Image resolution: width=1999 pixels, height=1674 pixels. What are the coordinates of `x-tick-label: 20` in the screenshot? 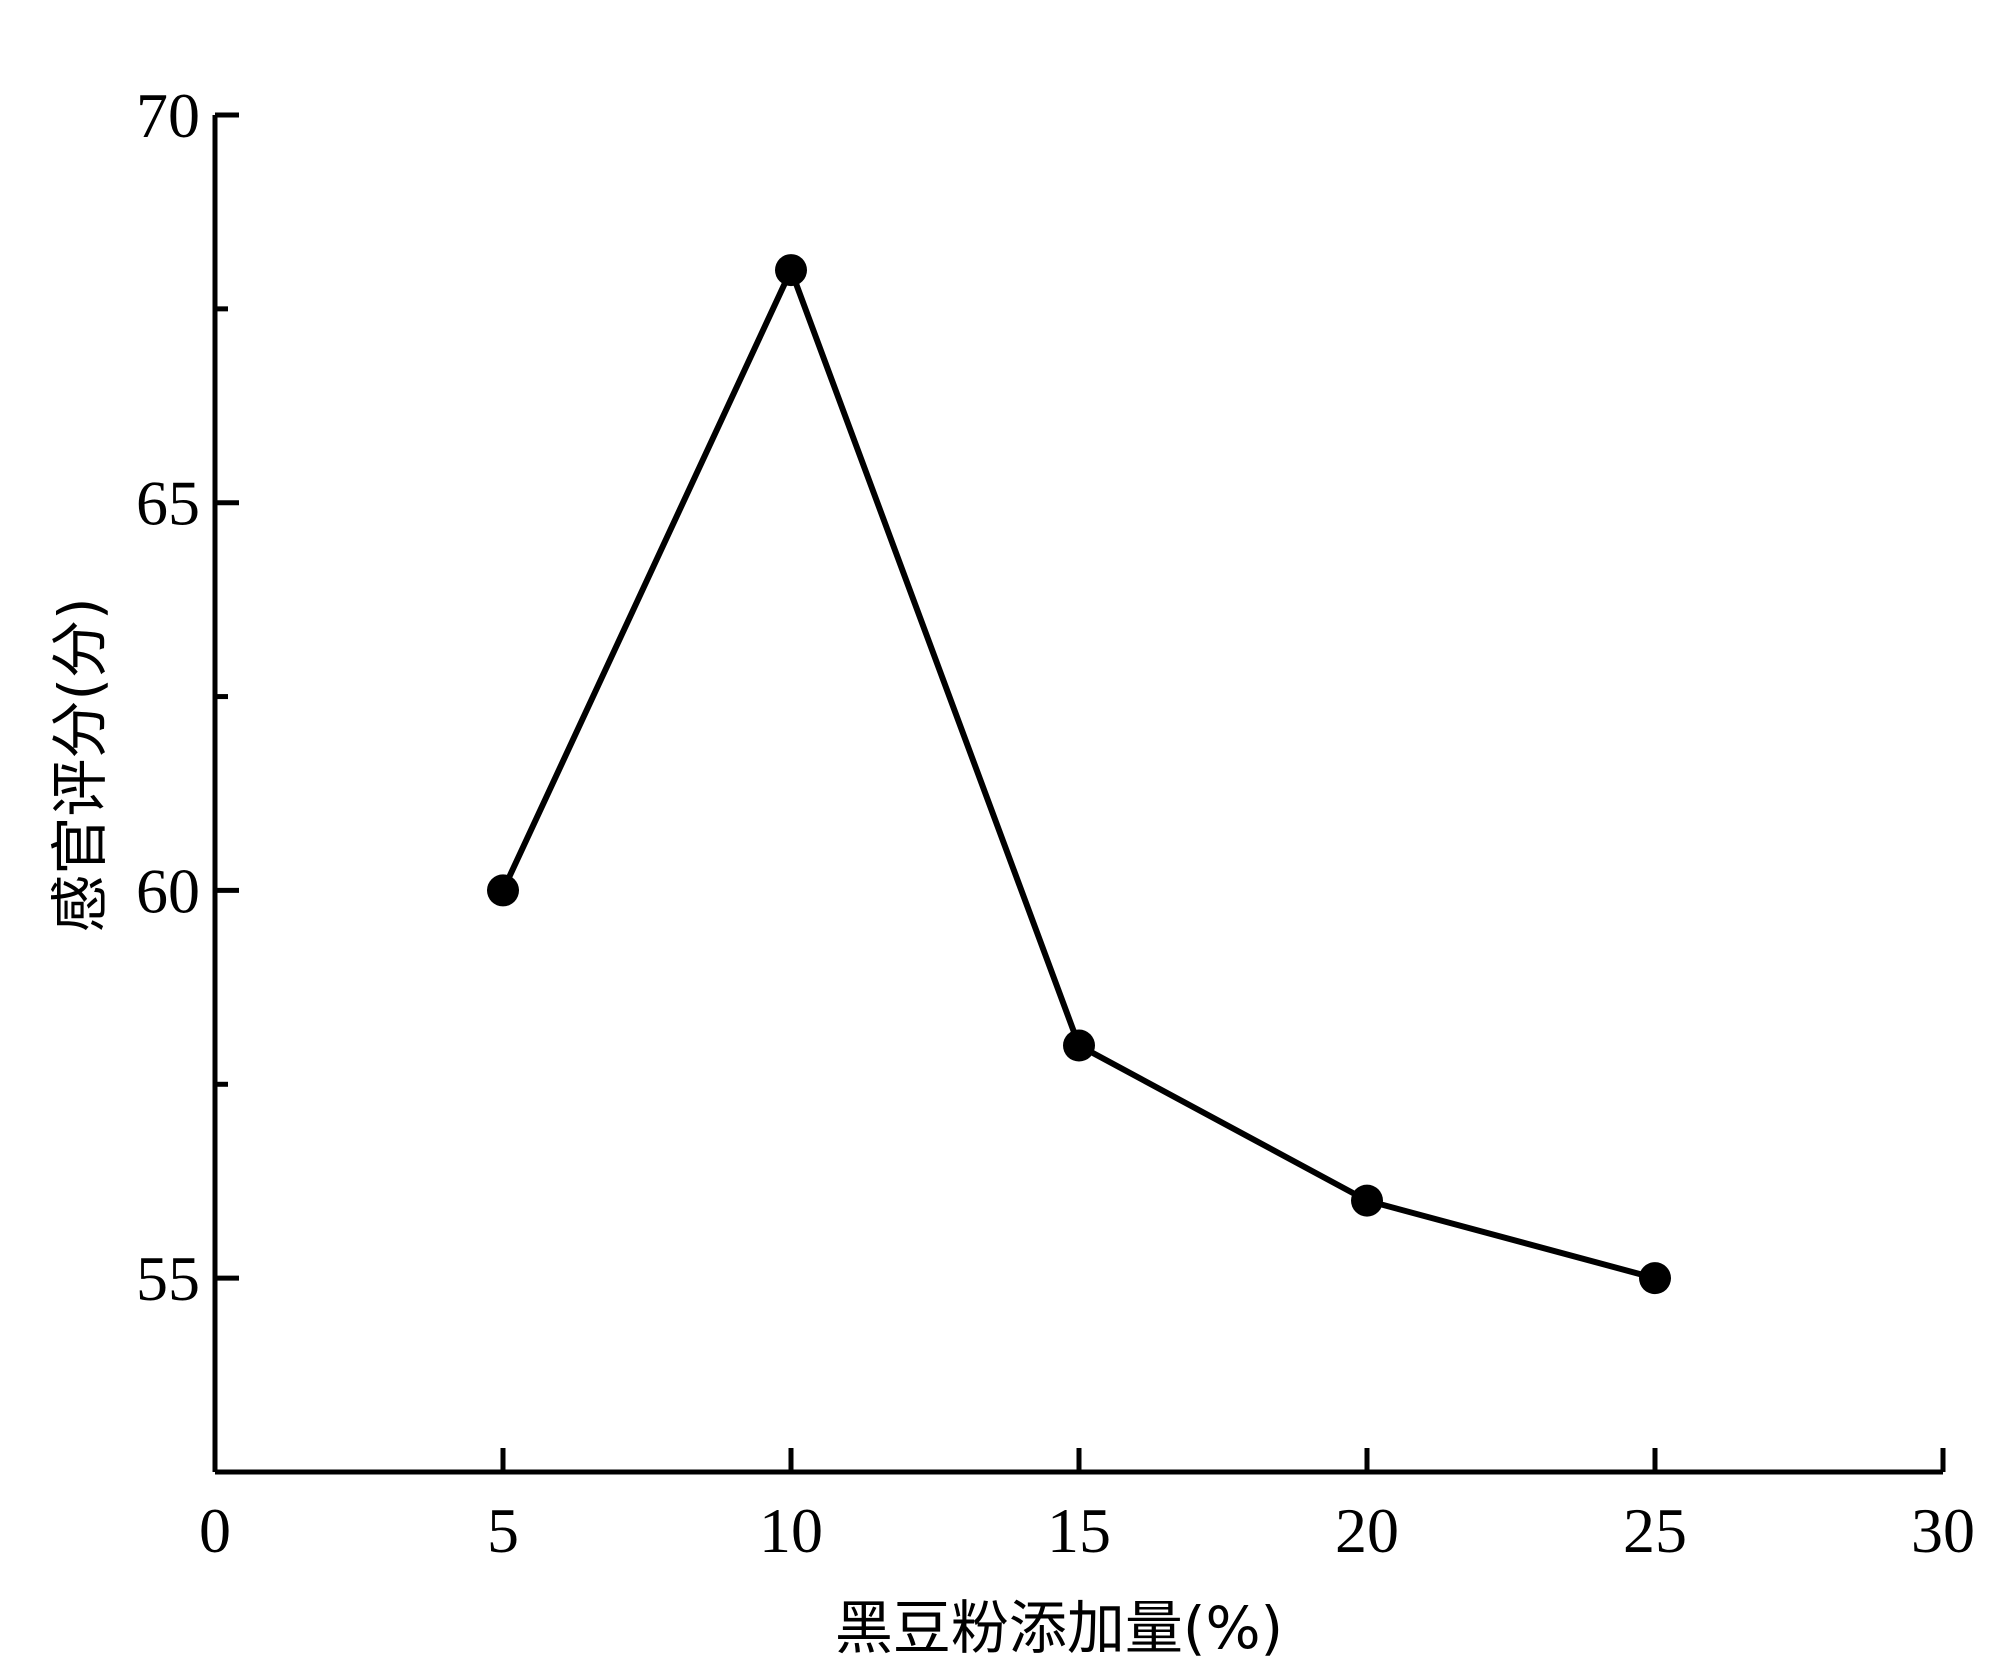 It's located at (1367, 1530).